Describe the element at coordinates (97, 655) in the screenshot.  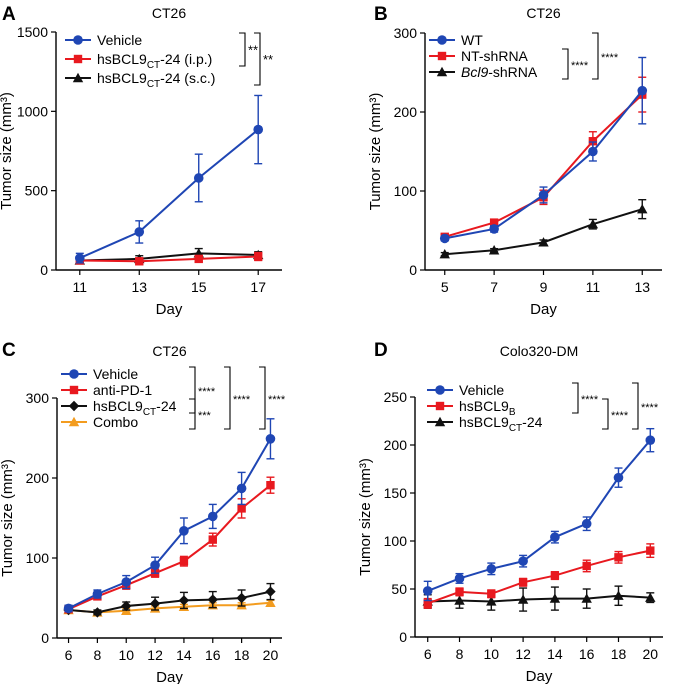
I see `x-tick-label: 8` at that location.